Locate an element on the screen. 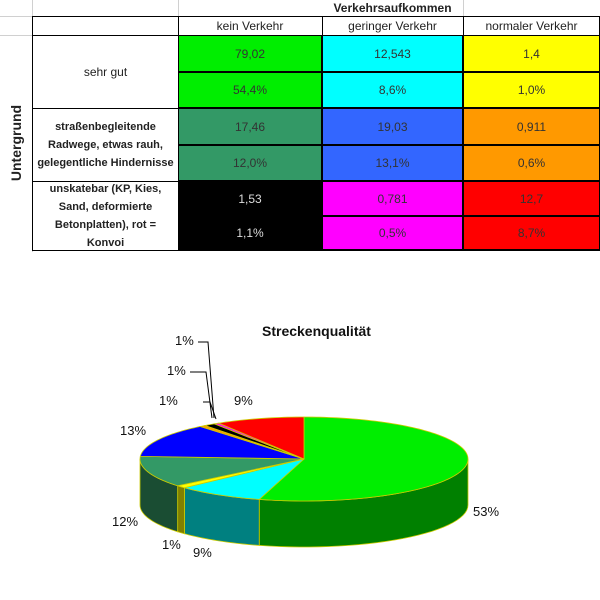 This screenshot has height=600, width=600. value-cell: 1,4 is located at coordinates (531, 53).